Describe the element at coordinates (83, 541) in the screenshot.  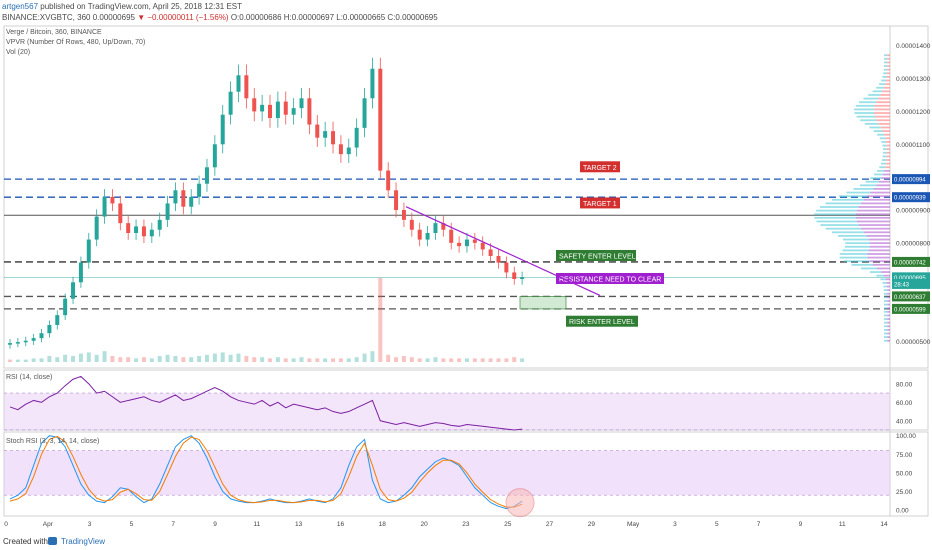
I see `footer-brand: TradingView` at that location.